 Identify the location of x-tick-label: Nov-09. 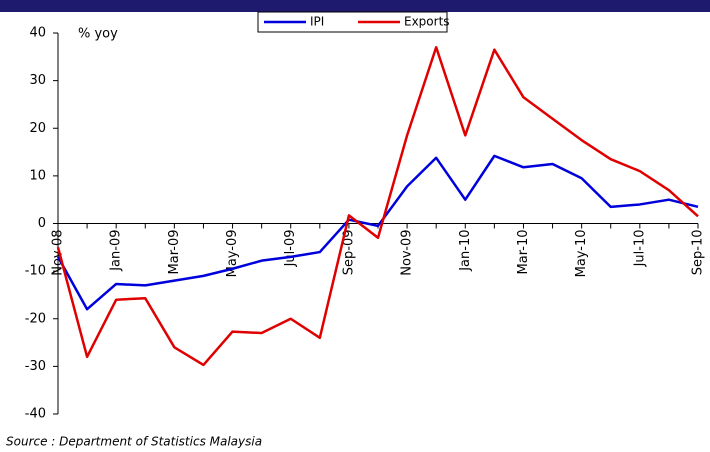
(407, 253).